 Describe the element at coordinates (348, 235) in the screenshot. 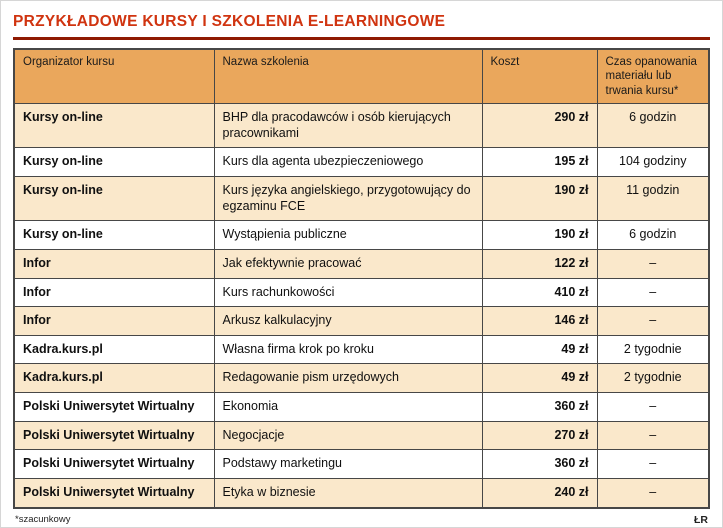

I see `course-name-cell: Wystąpienia publiczne` at that location.